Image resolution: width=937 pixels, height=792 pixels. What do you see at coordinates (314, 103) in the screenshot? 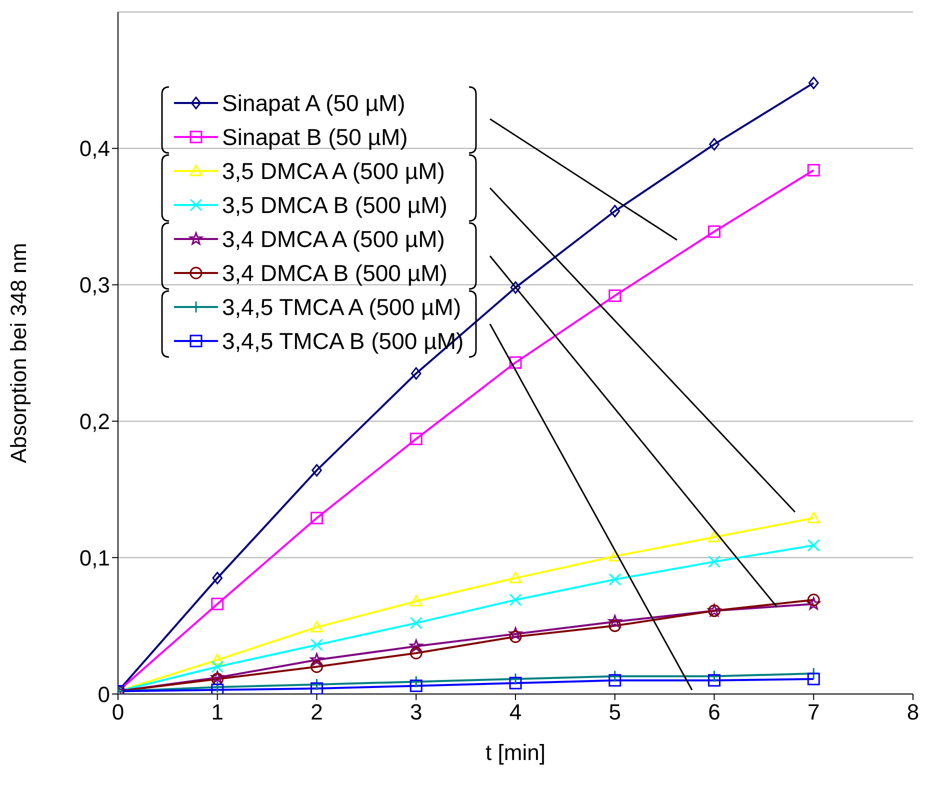
I see `legend-label: Sinapat A (50 µM)` at bounding box center [314, 103].